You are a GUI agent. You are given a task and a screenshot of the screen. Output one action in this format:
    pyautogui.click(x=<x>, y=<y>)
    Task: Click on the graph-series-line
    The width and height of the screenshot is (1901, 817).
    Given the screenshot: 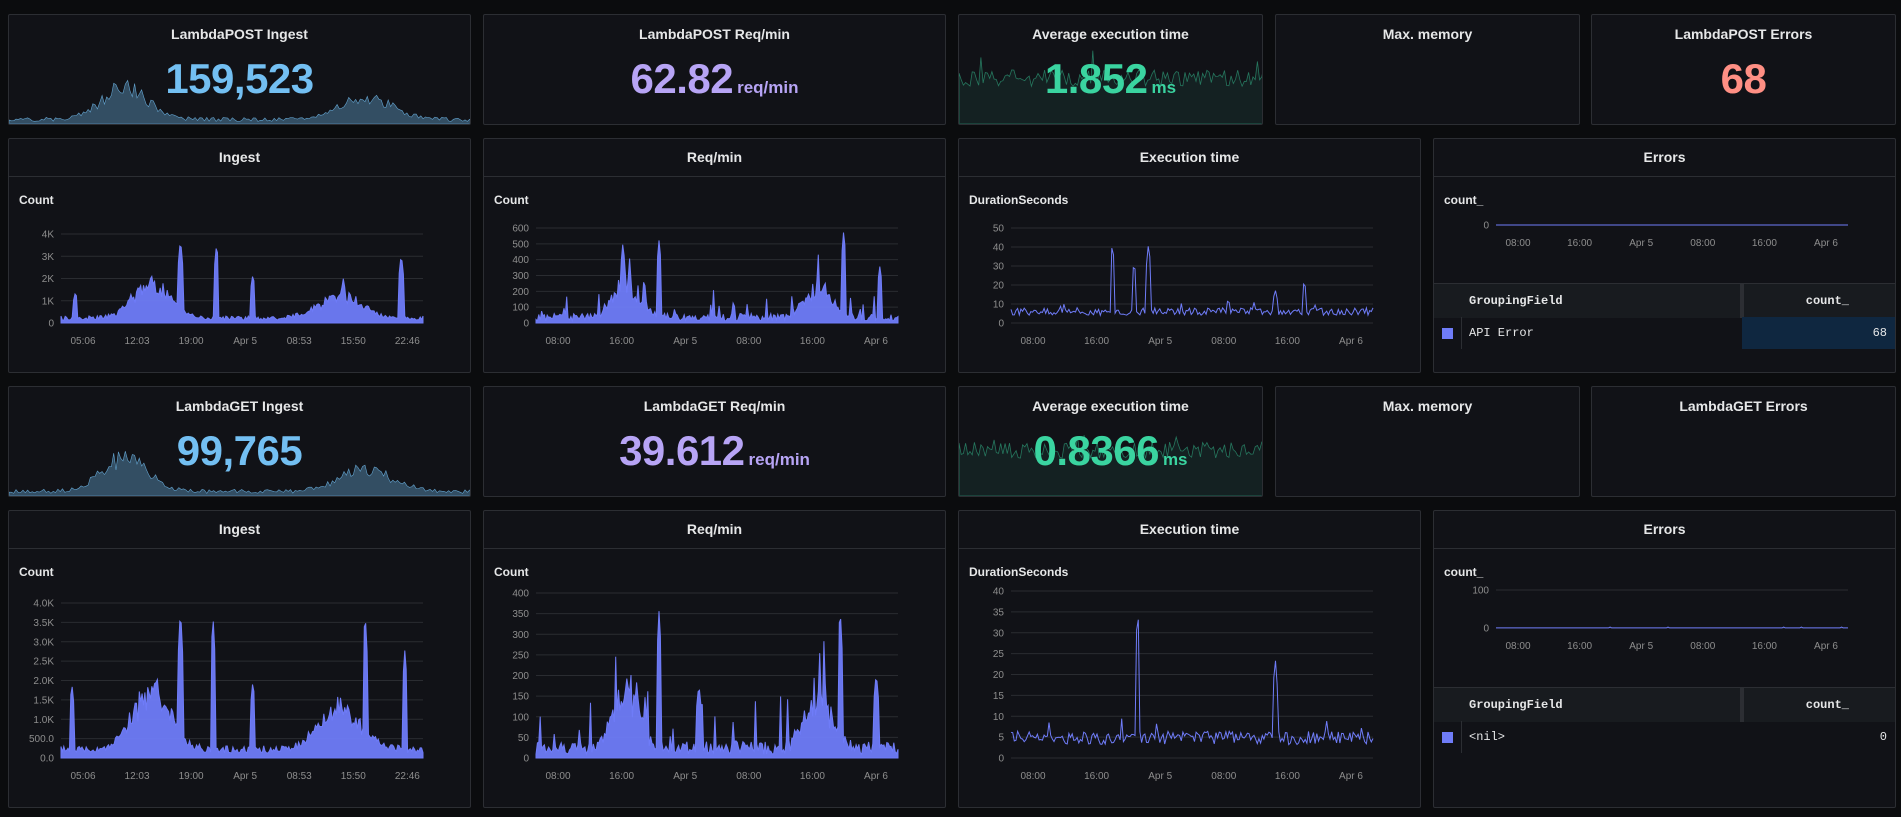 What is the action you would take?
    pyautogui.click(x=1192, y=682)
    